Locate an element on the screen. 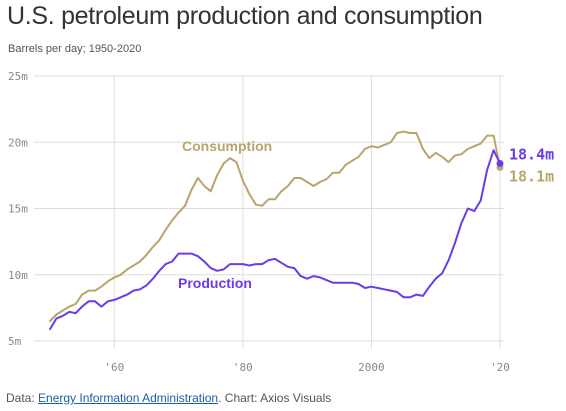  footer-suffix: . Chart: Axios Visuals is located at coordinates (275, 398).